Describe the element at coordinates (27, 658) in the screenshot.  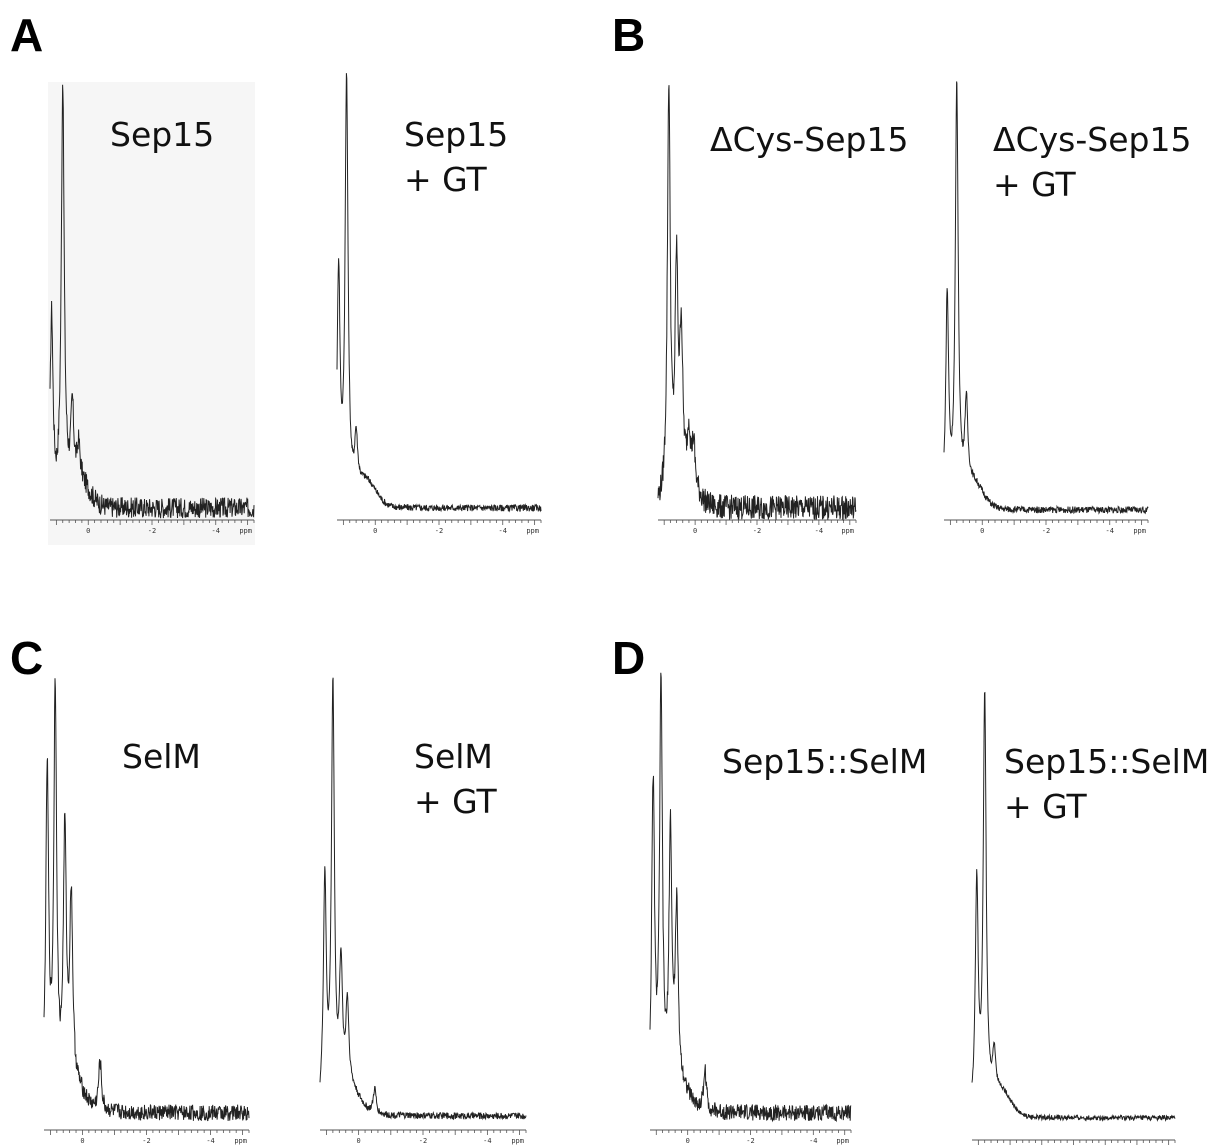
I see `panel-letter-c: C` at that location.